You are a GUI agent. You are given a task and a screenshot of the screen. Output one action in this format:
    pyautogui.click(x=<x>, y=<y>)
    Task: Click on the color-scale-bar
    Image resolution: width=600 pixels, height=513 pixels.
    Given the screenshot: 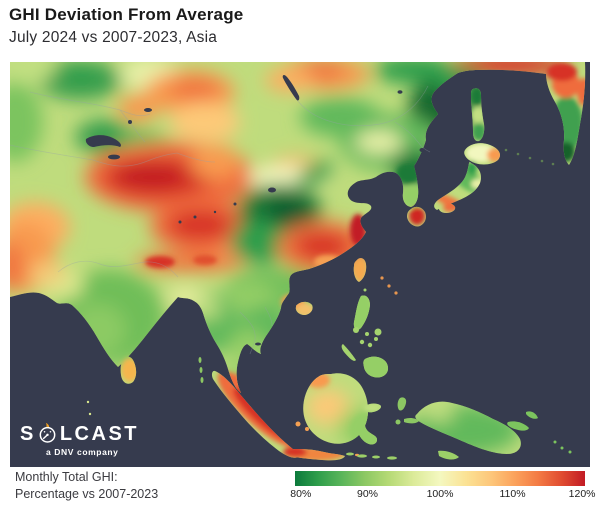 What is the action you would take?
    pyautogui.click(x=440, y=478)
    